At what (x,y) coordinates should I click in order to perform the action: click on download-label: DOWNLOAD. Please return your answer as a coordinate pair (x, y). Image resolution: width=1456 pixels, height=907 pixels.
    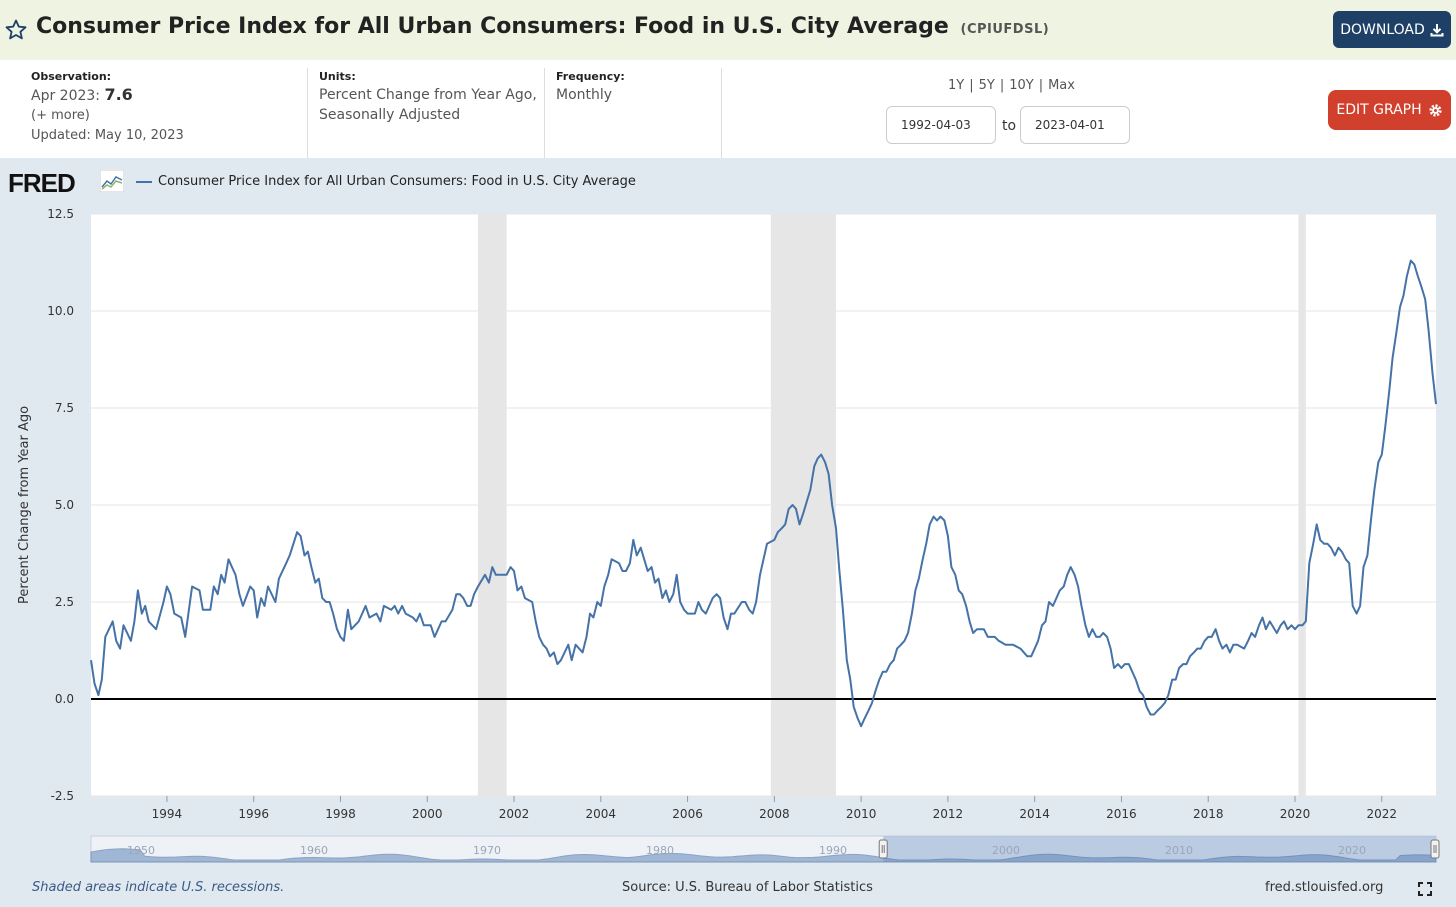
    Looking at the image, I should click on (1382, 29).